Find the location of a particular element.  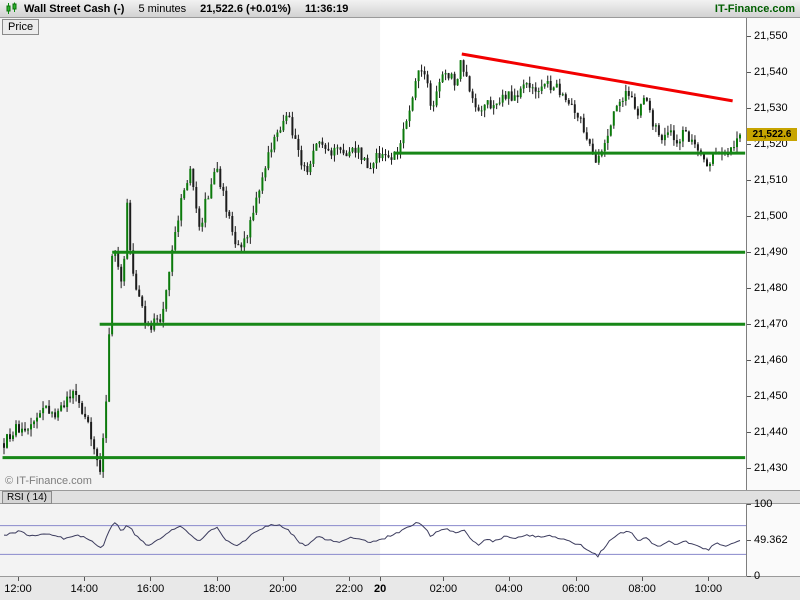

last-price-badge: 21,522.6 is located at coordinates (772, 134).